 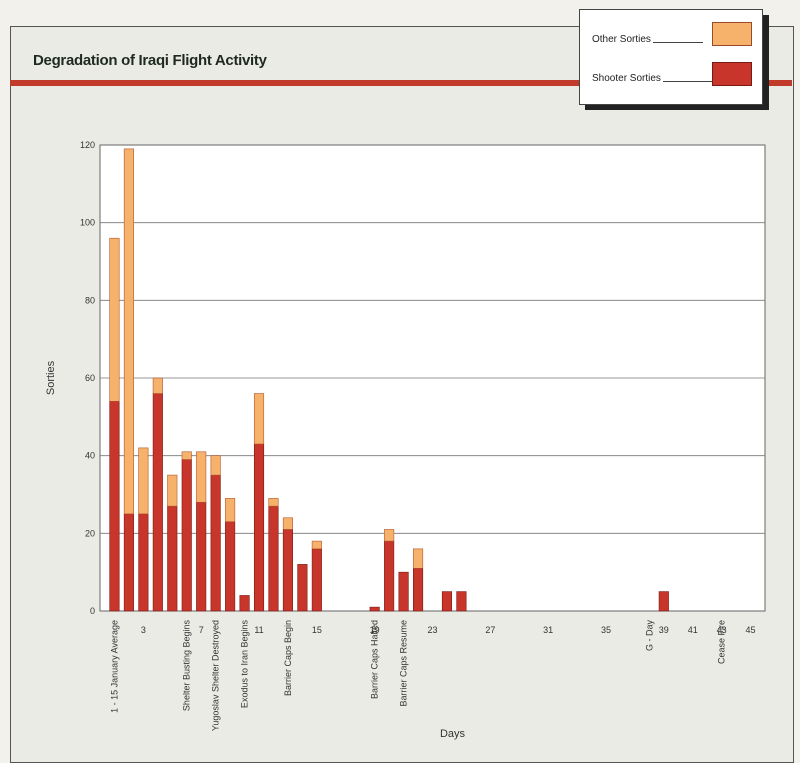 What do you see at coordinates (92, 611) in the screenshot?
I see `y-tick-label: 0` at bounding box center [92, 611].